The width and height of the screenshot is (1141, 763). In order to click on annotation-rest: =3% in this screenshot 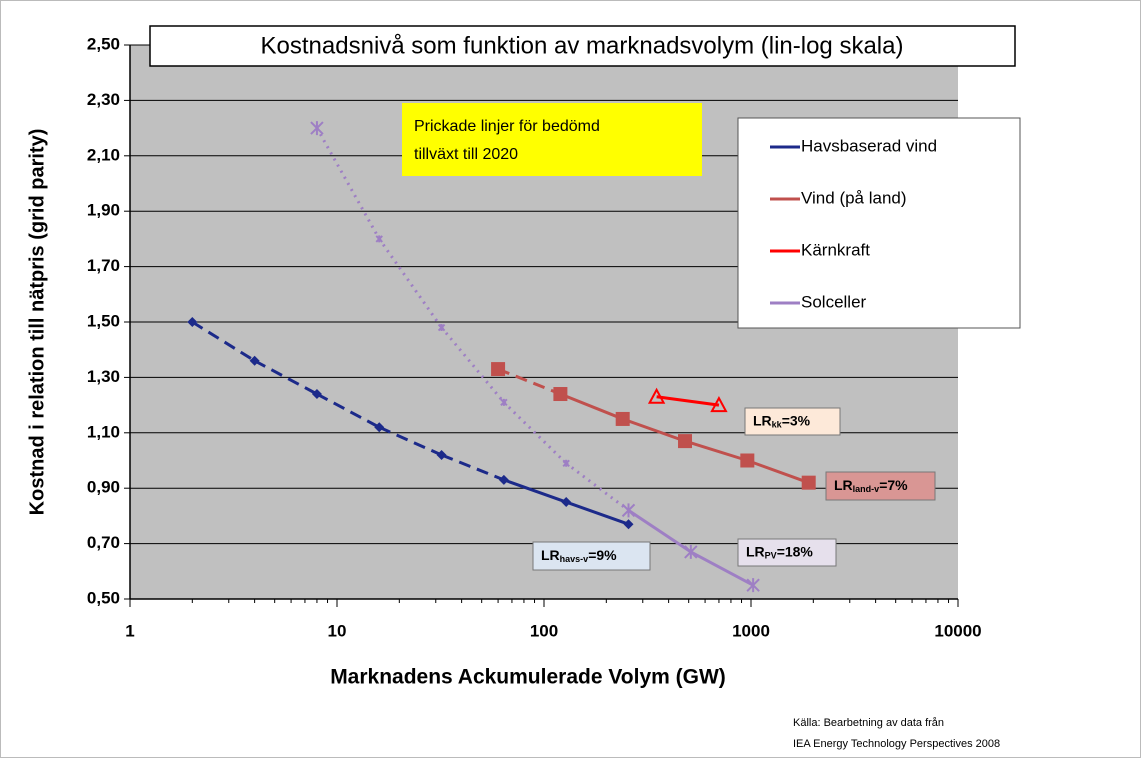, I will do `click(796, 420)`.